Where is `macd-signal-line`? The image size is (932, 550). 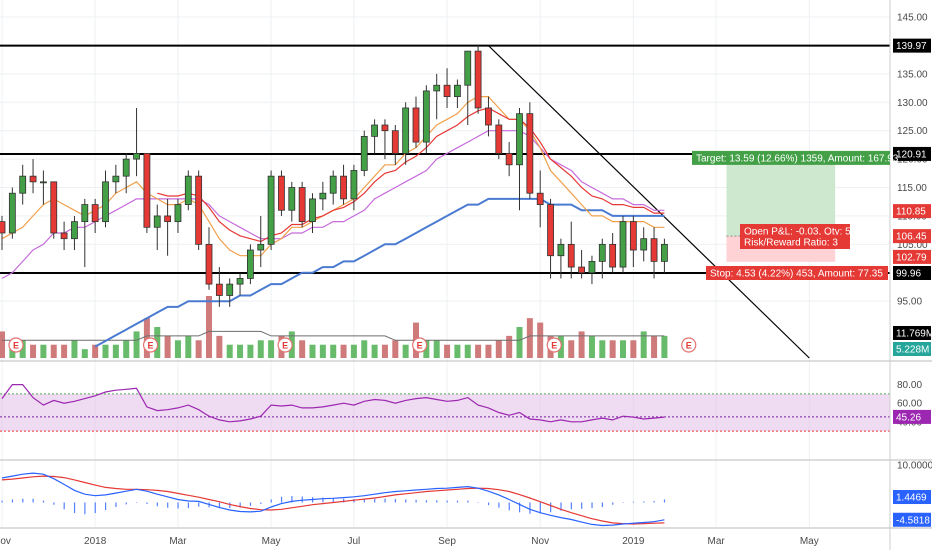
macd-signal-line is located at coordinates (333, 500).